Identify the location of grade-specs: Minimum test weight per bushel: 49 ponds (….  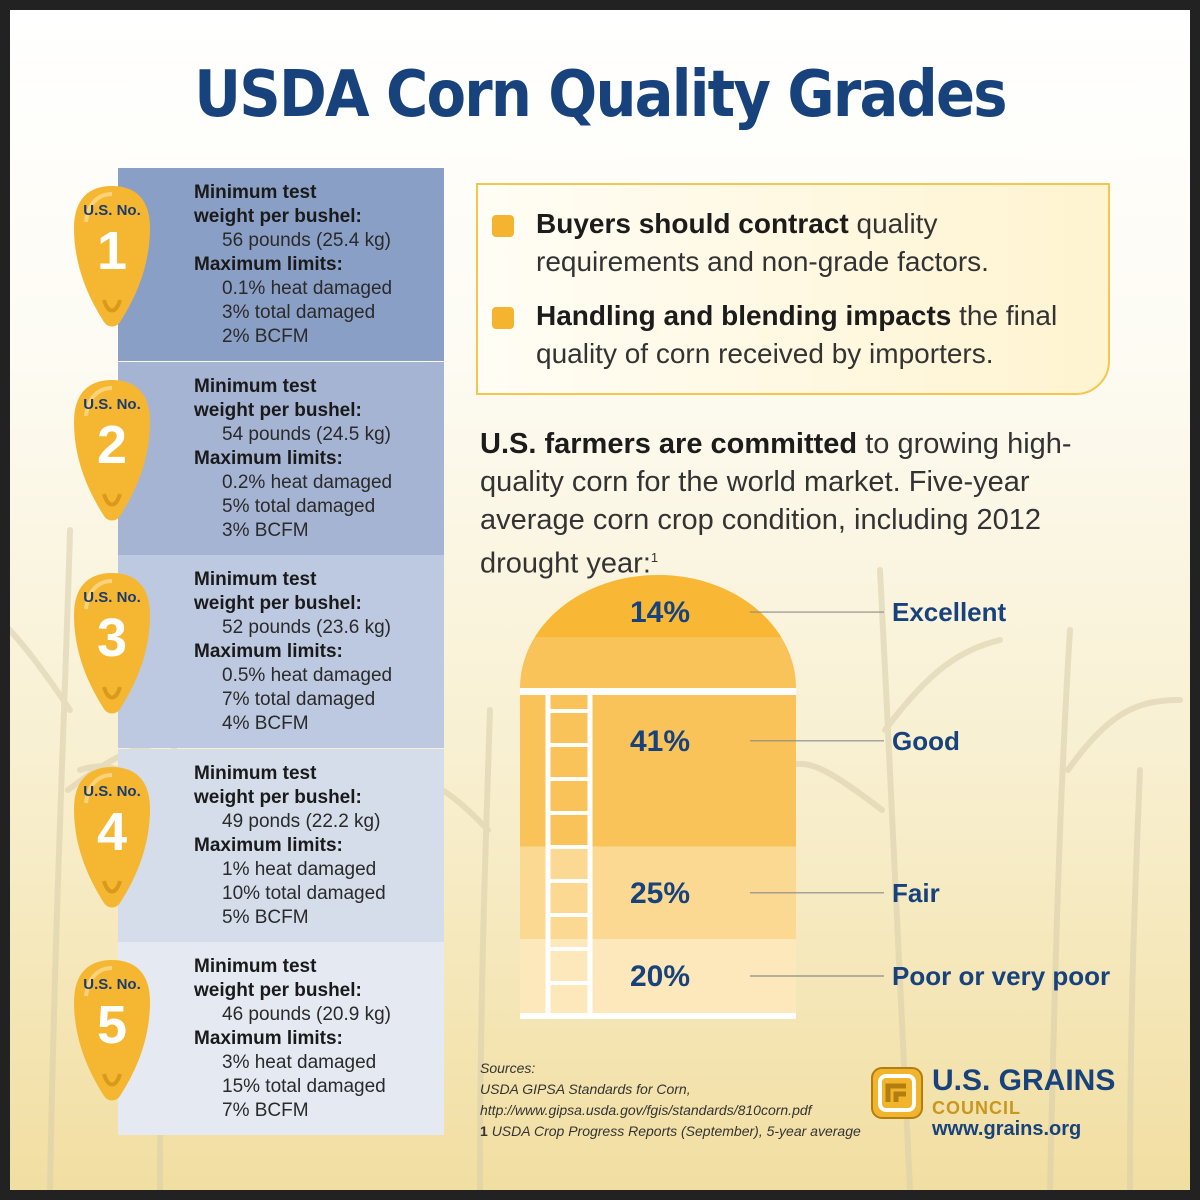
(290, 846).